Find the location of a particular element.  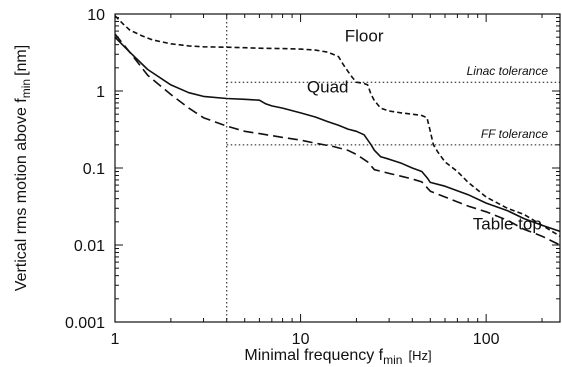

series-annotation: Floor is located at coordinates (364, 35).